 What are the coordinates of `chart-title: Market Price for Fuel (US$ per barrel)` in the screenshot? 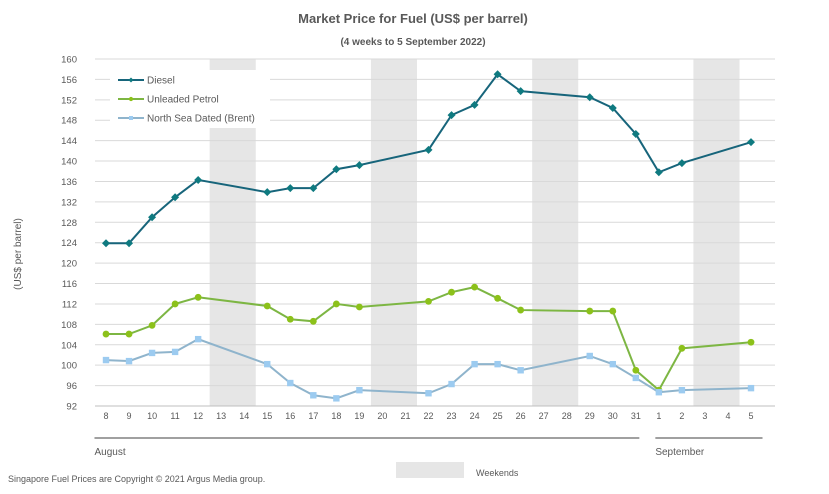 It's located at (413, 18).